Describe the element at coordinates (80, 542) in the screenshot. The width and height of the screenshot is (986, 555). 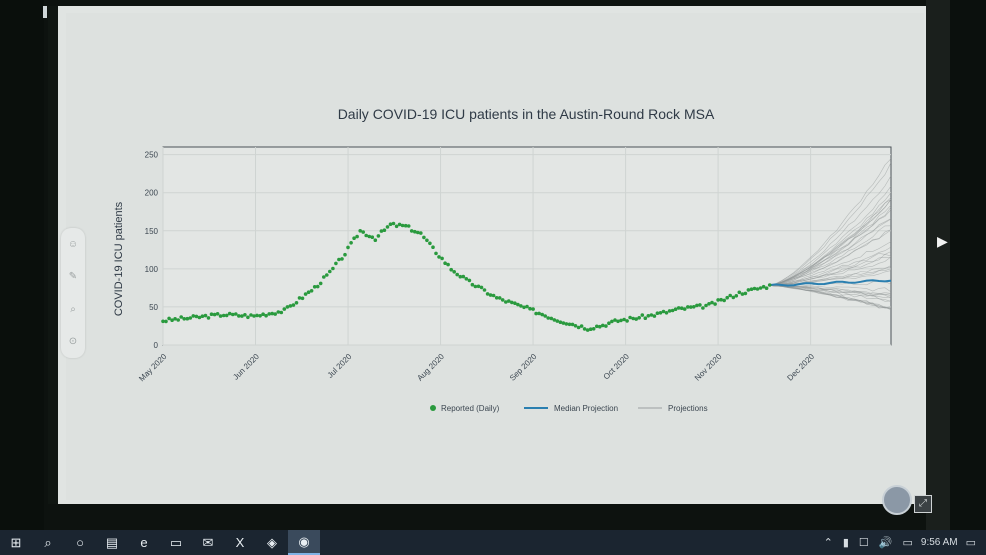
I see `cortana-icon: ○` at that location.